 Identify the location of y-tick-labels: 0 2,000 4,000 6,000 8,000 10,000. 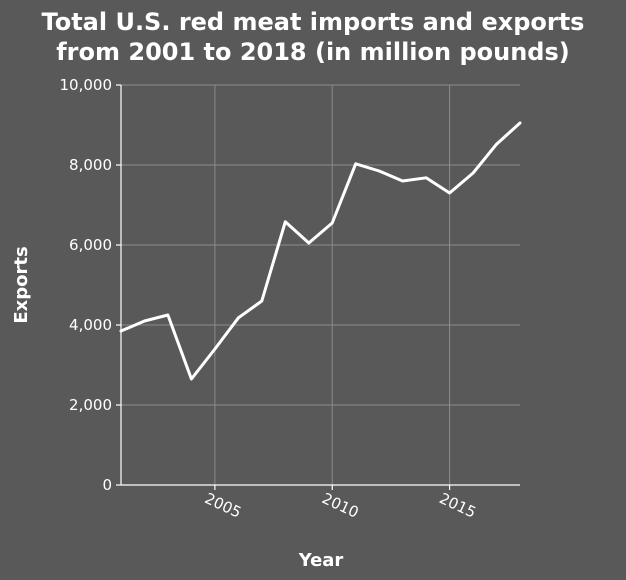
(90, 285).